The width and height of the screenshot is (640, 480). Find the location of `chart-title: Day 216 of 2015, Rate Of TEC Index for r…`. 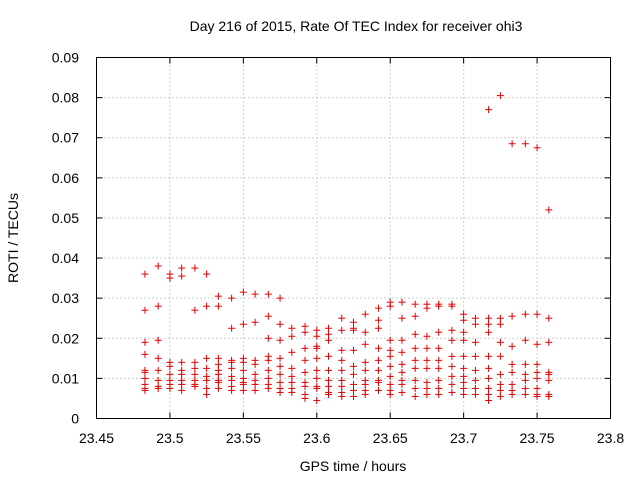

chart-title: Day 216 of 2015, Rate Of TEC Index for r… is located at coordinates (356, 26).